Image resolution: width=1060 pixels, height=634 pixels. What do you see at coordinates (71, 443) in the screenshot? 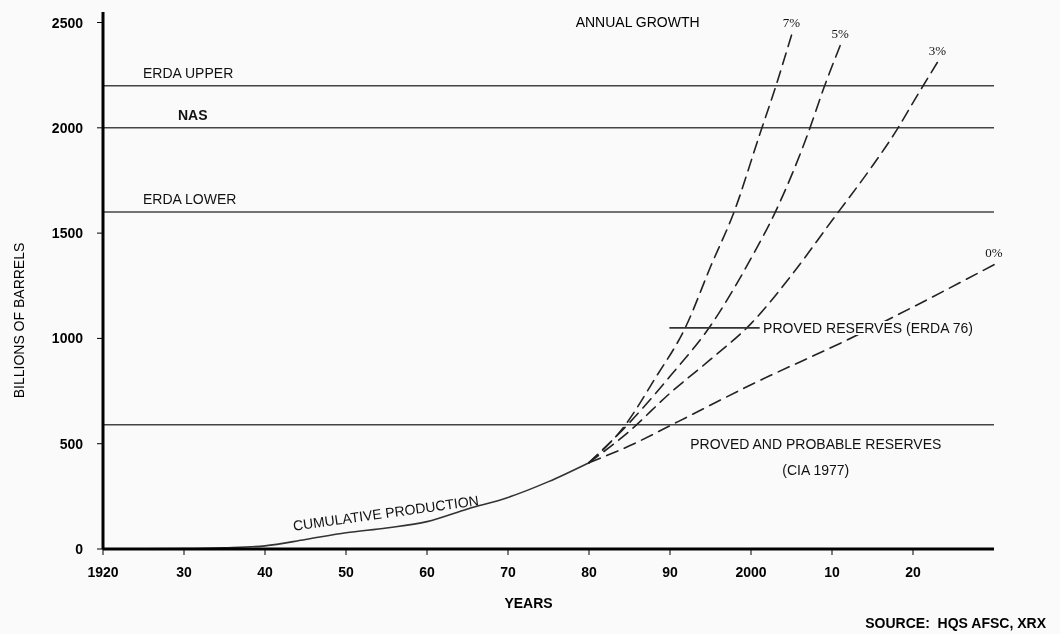
I see `y-tick-label: 500` at bounding box center [71, 443].